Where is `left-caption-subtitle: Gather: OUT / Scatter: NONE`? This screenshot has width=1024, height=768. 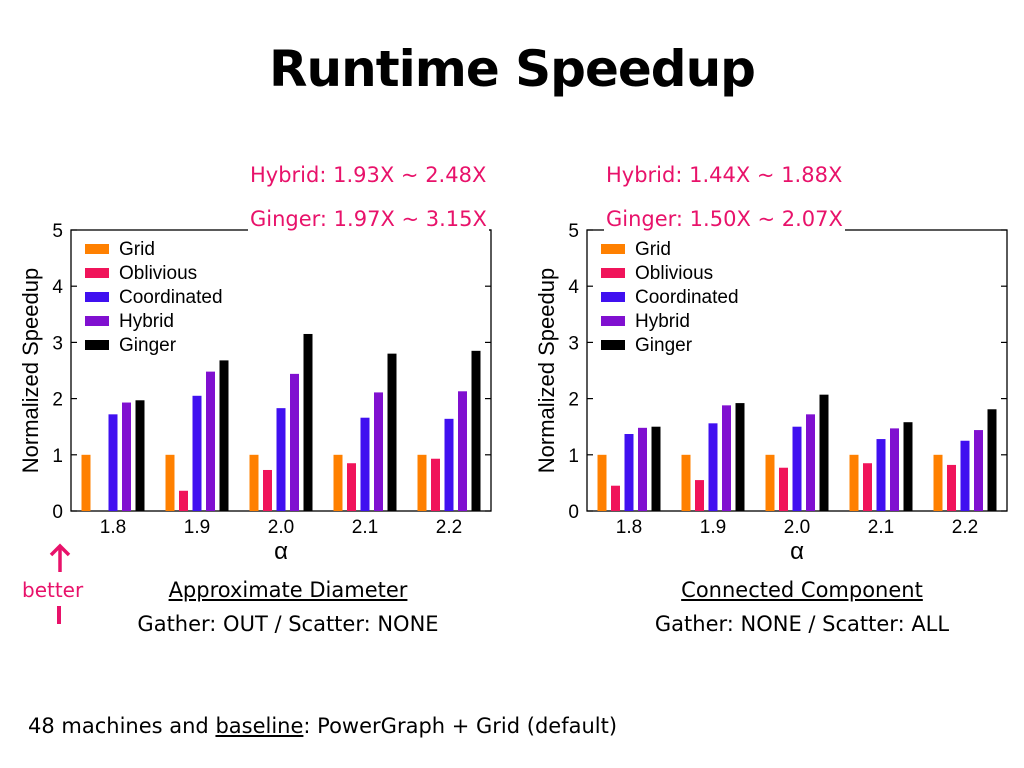 left-caption-subtitle: Gather: OUT / Scatter: NONE is located at coordinates (288, 624).